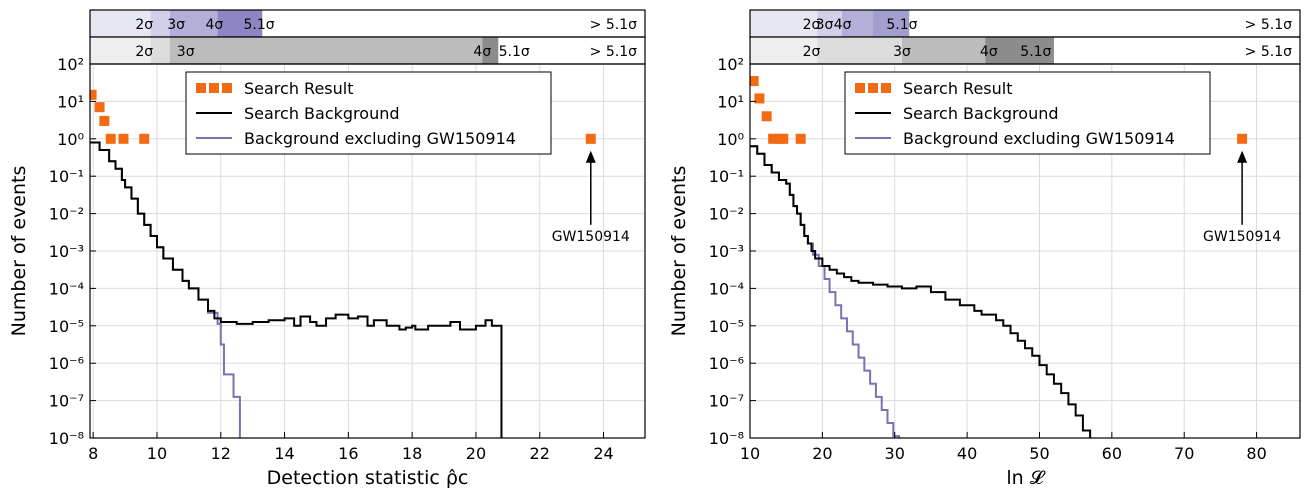  What do you see at coordinates (93, 453) in the screenshot?
I see `x-tick-label: 8` at bounding box center [93, 453].